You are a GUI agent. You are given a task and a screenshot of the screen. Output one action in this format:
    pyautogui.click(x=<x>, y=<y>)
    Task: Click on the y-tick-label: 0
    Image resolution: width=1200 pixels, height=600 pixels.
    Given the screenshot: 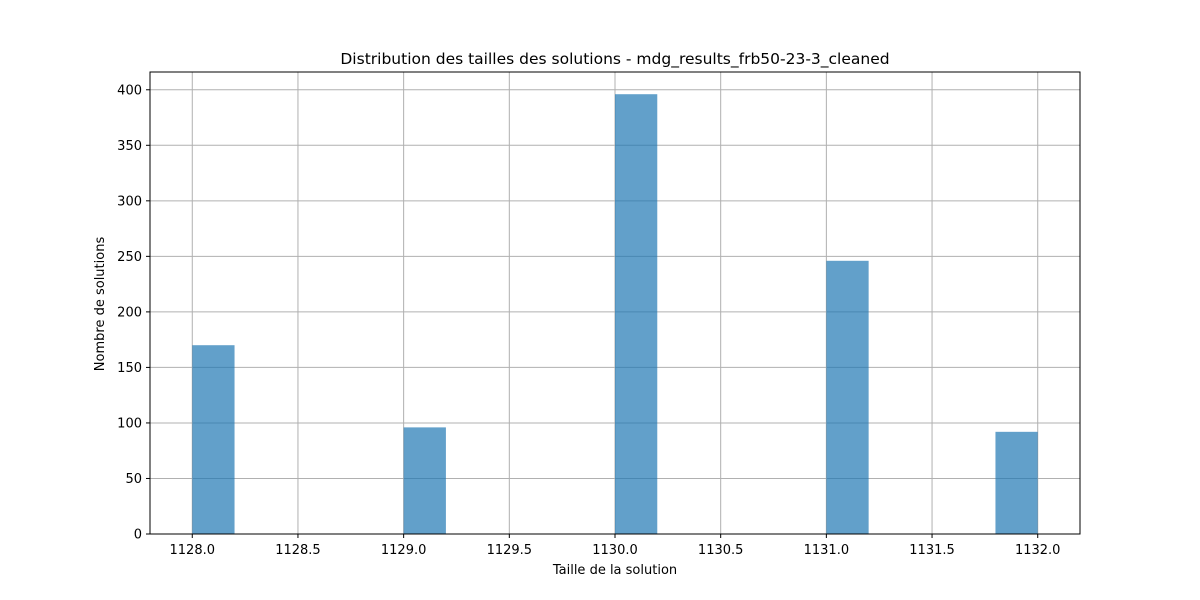 What is the action you would take?
    pyautogui.click(x=138, y=535)
    